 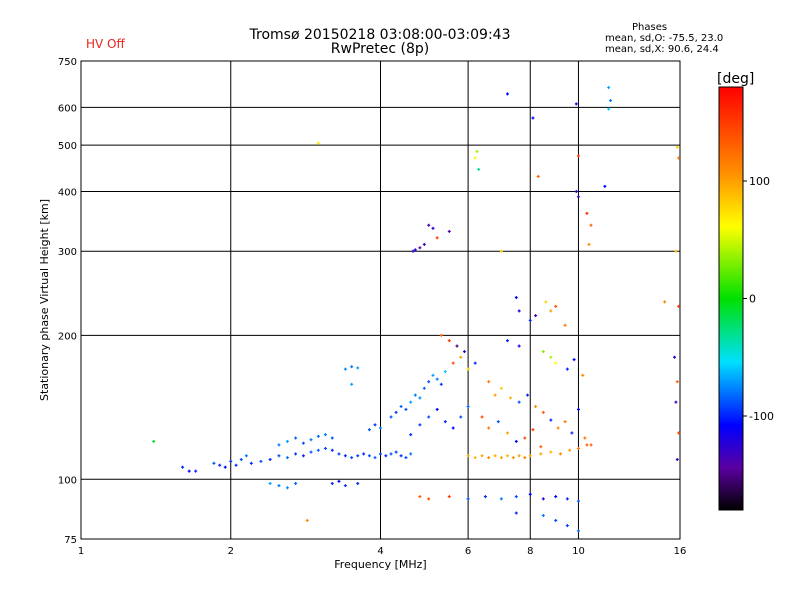 What do you see at coordinates (752, 299) in the screenshot?
I see `colorbar-tick-label: 0` at bounding box center [752, 299].